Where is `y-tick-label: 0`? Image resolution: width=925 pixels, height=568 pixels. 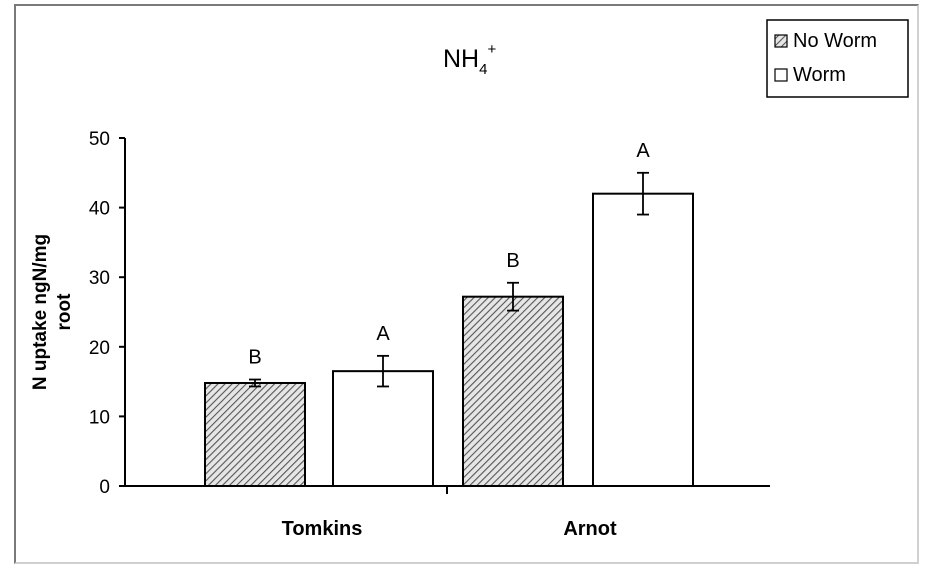 y-tick-label: 0 is located at coordinates (104, 487).